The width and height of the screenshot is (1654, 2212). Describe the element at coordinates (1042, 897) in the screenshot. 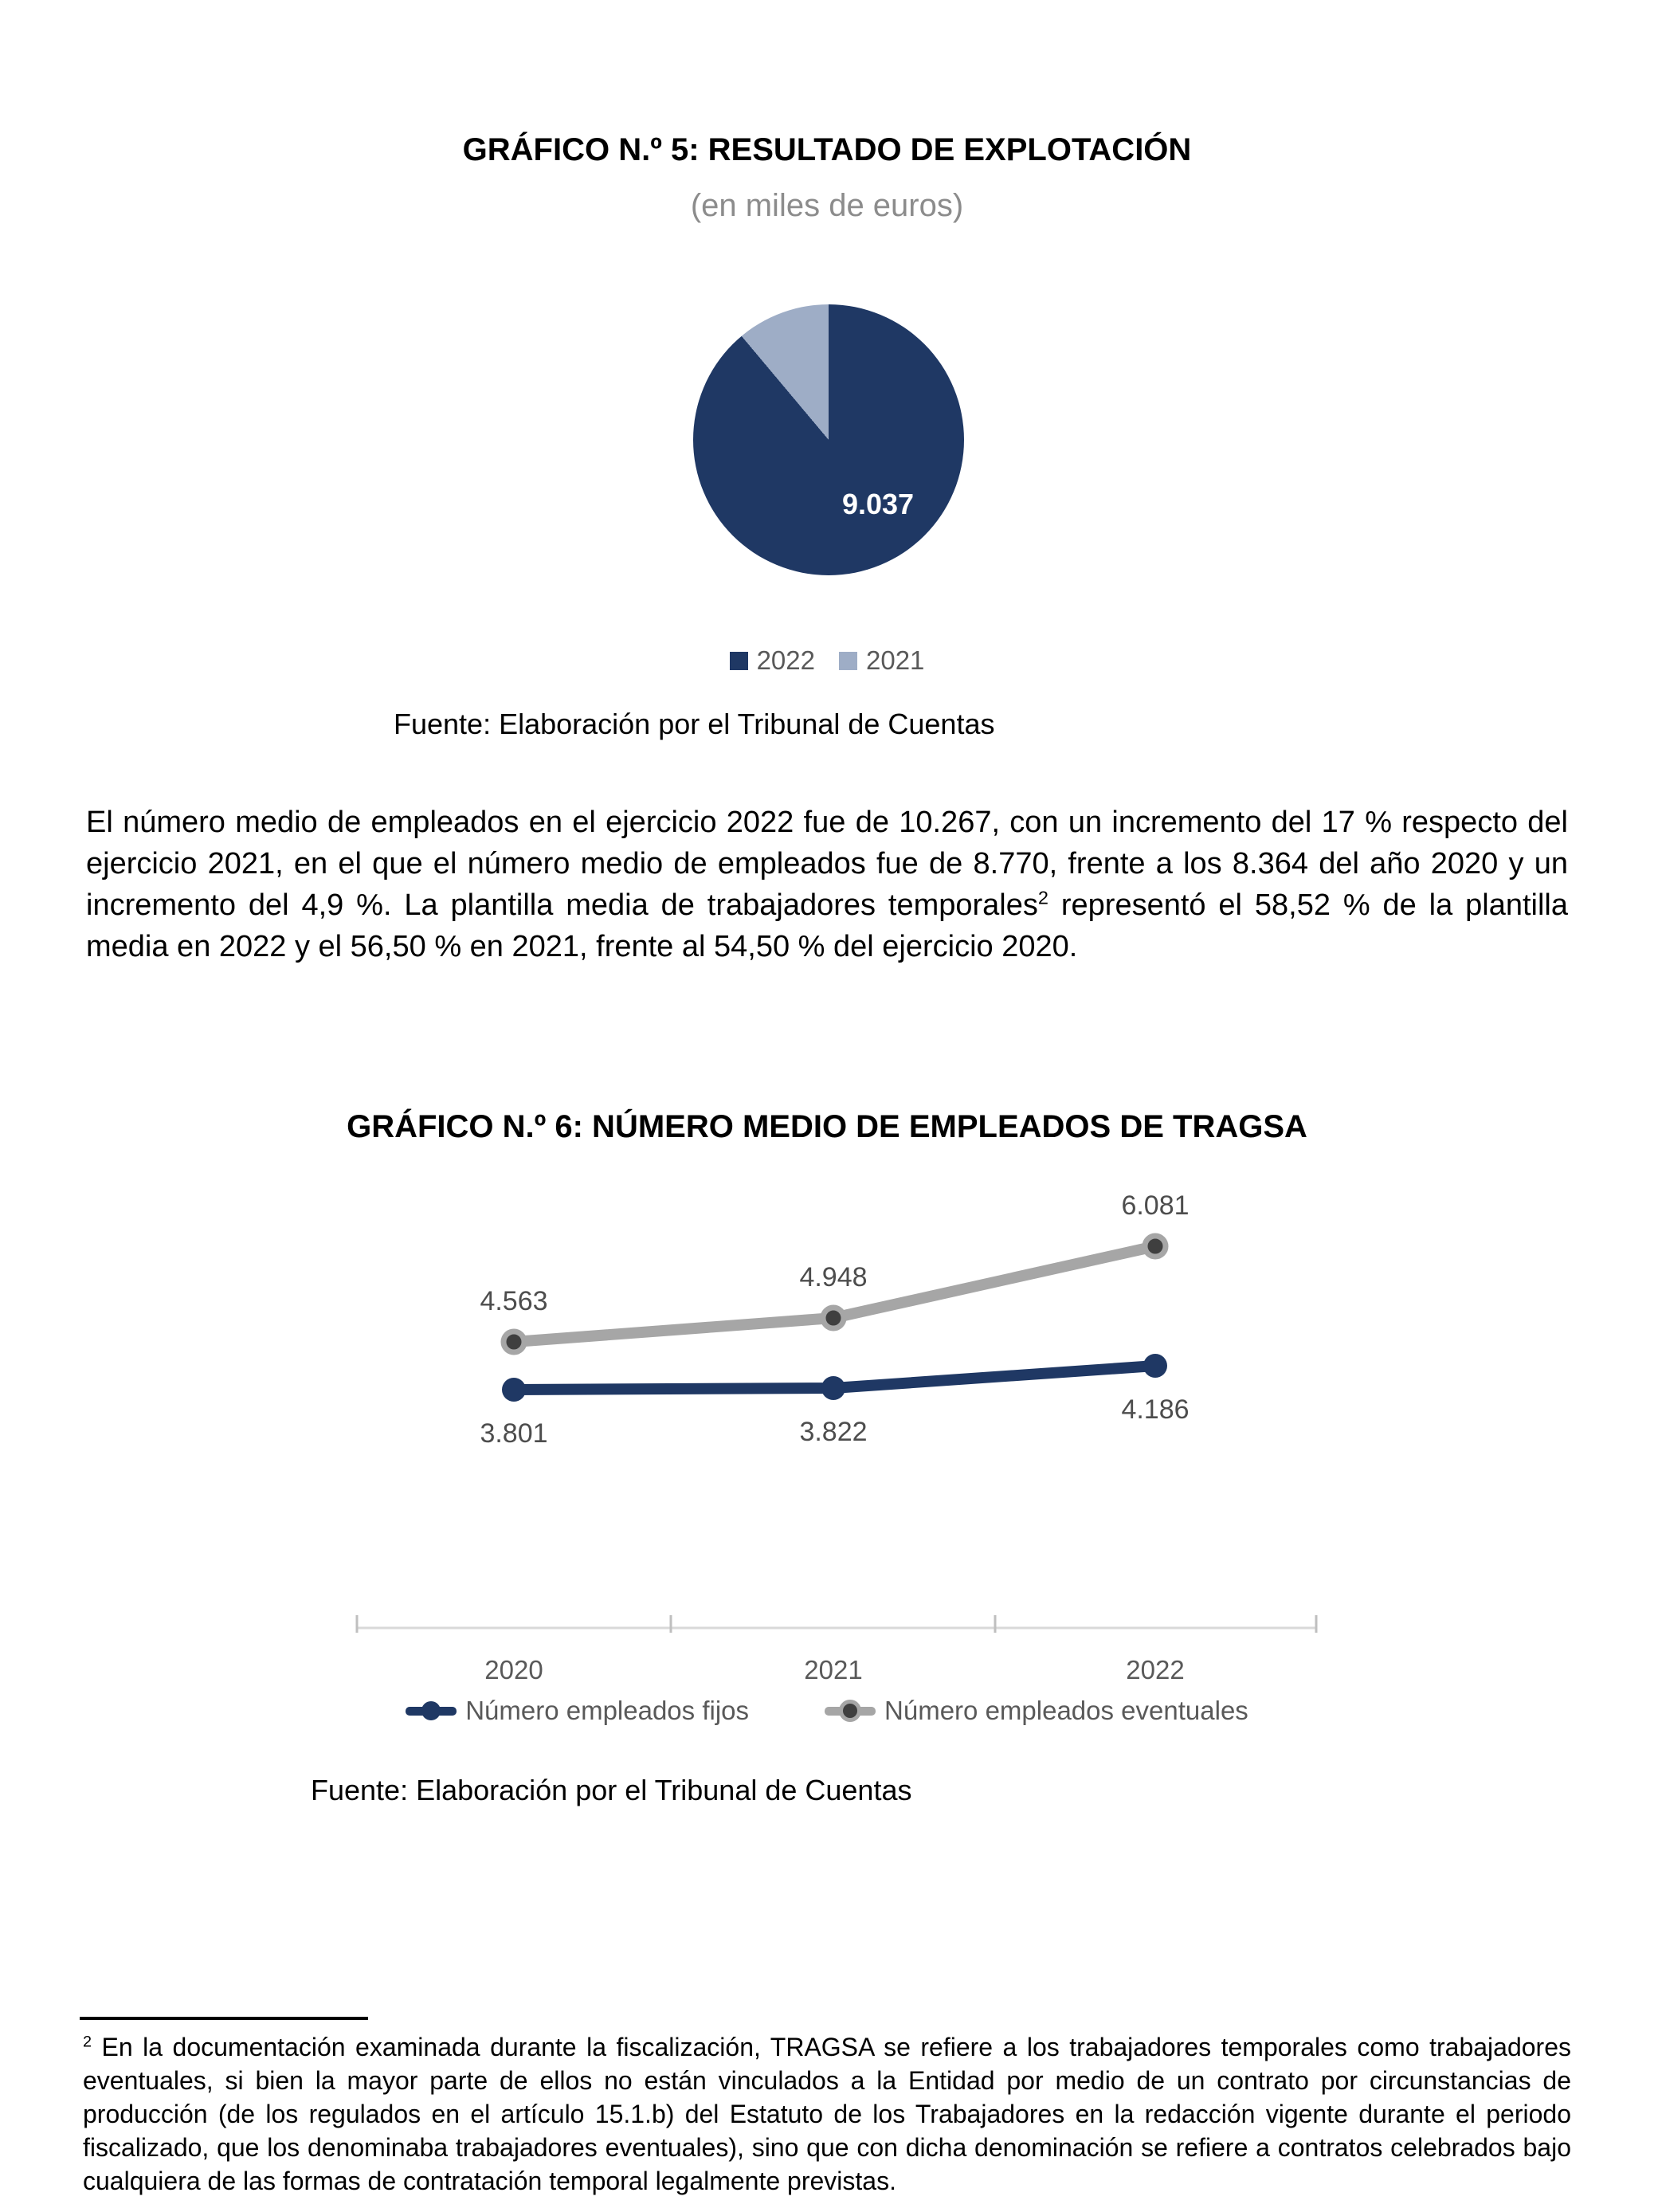

I see `footnote-reference: 2` at that location.